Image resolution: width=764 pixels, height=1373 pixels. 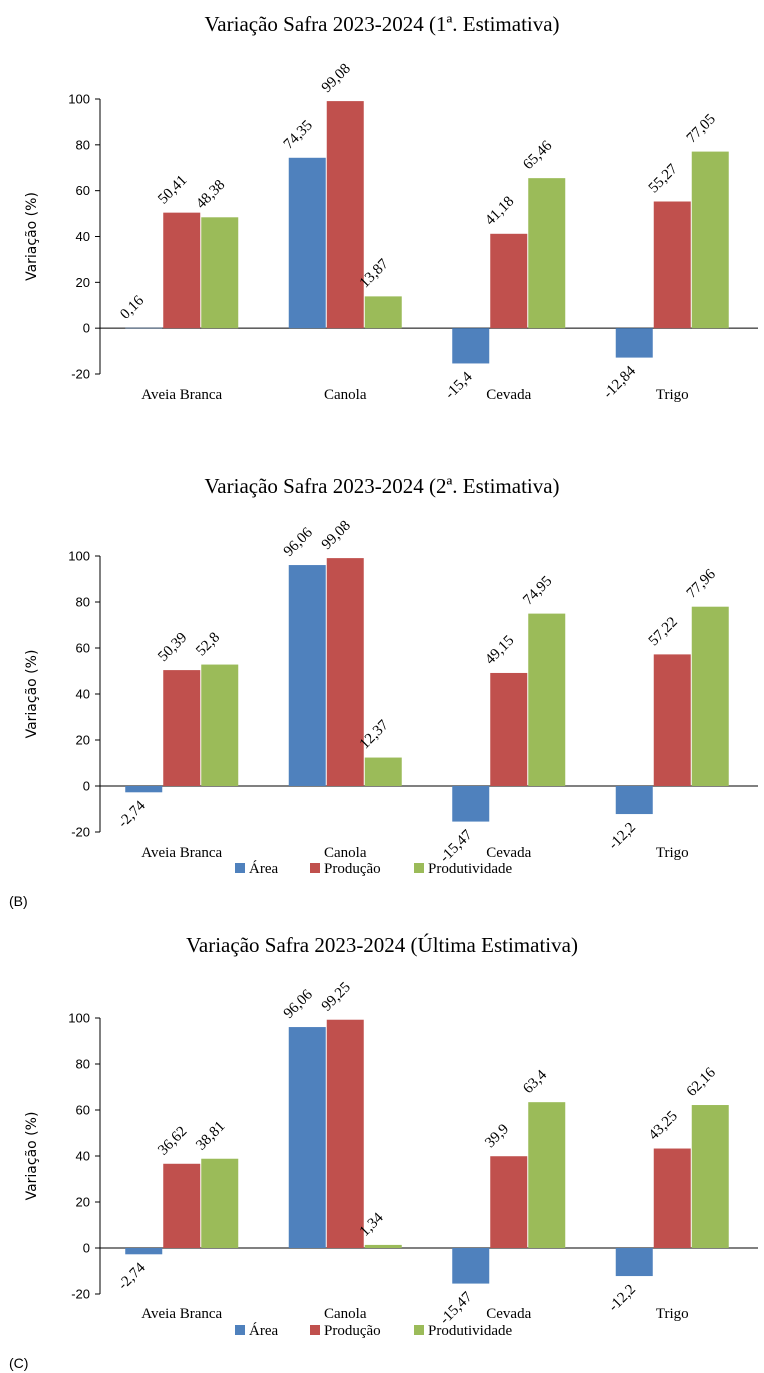 I want to click on data-label: 99,25, so click(x=336, y=996).